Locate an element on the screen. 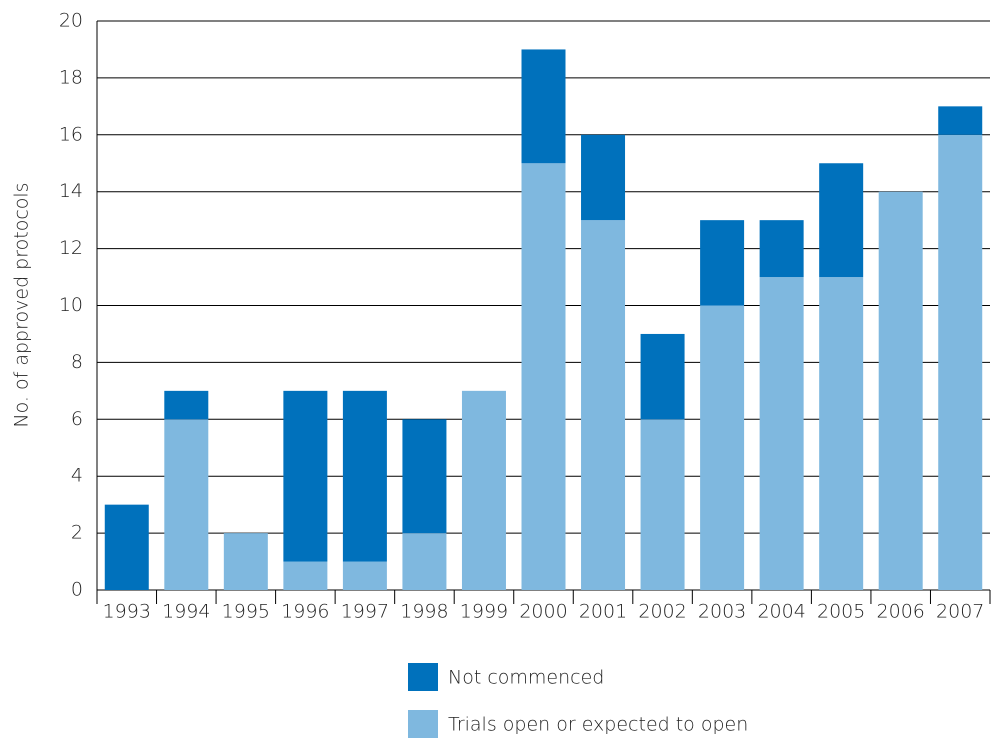 The image size is (992, 742). legend-label: Trials open or expected to open is located at coordinates (598, 725).